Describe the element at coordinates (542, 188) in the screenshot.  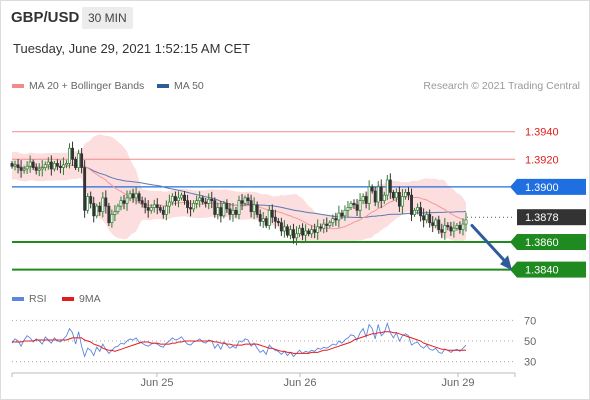
I see `pivot-label: 1.3900` at that location.